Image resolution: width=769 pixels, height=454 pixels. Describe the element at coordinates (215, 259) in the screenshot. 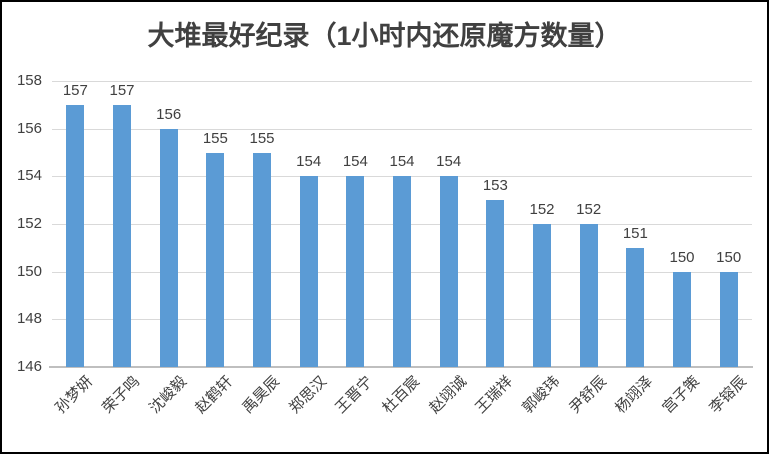

I see `bar-赵鹤轩` at that location.